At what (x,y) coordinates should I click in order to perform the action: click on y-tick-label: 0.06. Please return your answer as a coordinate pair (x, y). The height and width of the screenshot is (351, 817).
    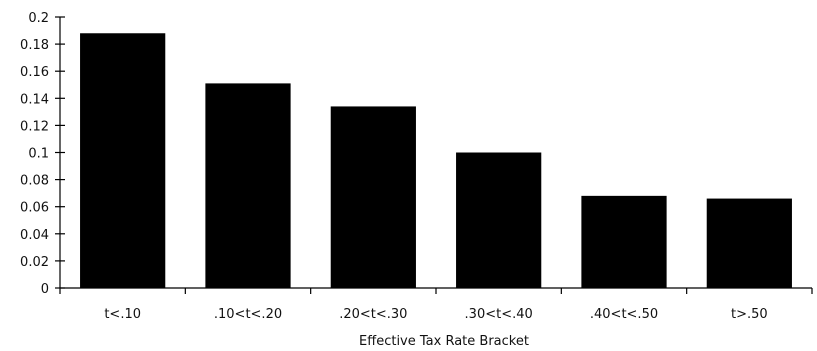
    Looking at the image, I should click on (34, 208).